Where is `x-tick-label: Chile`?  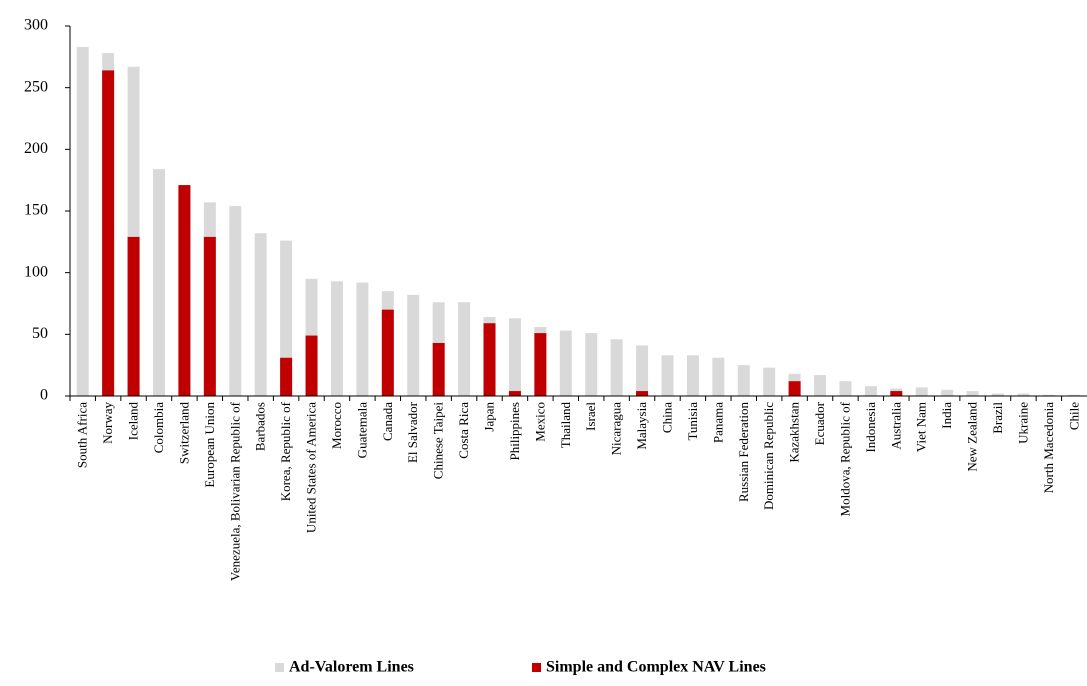 x-tick-label: Chile is located at coordinates (1073, 416).